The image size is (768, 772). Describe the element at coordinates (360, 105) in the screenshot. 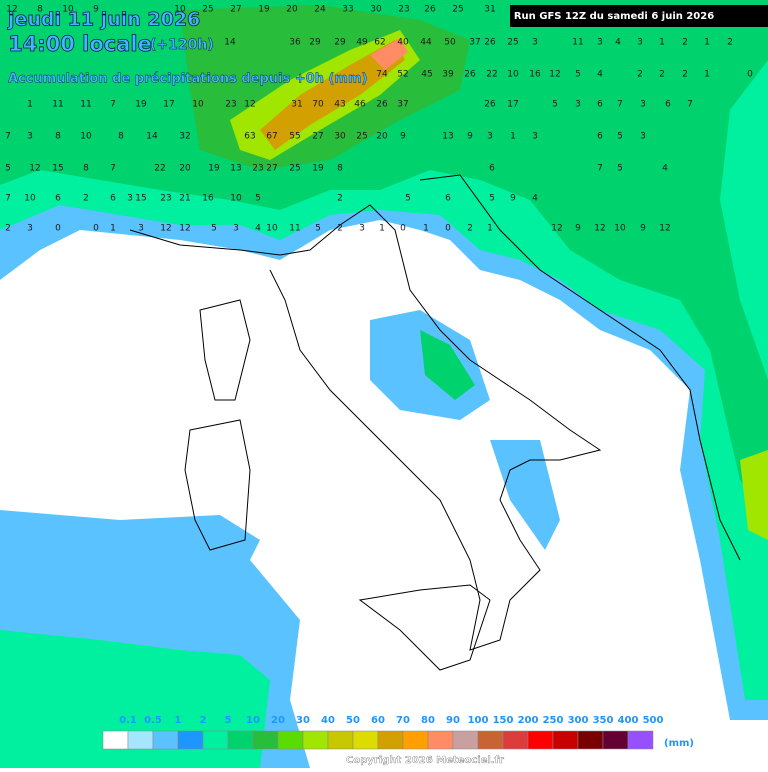

I see `map-value: 46` at that location.